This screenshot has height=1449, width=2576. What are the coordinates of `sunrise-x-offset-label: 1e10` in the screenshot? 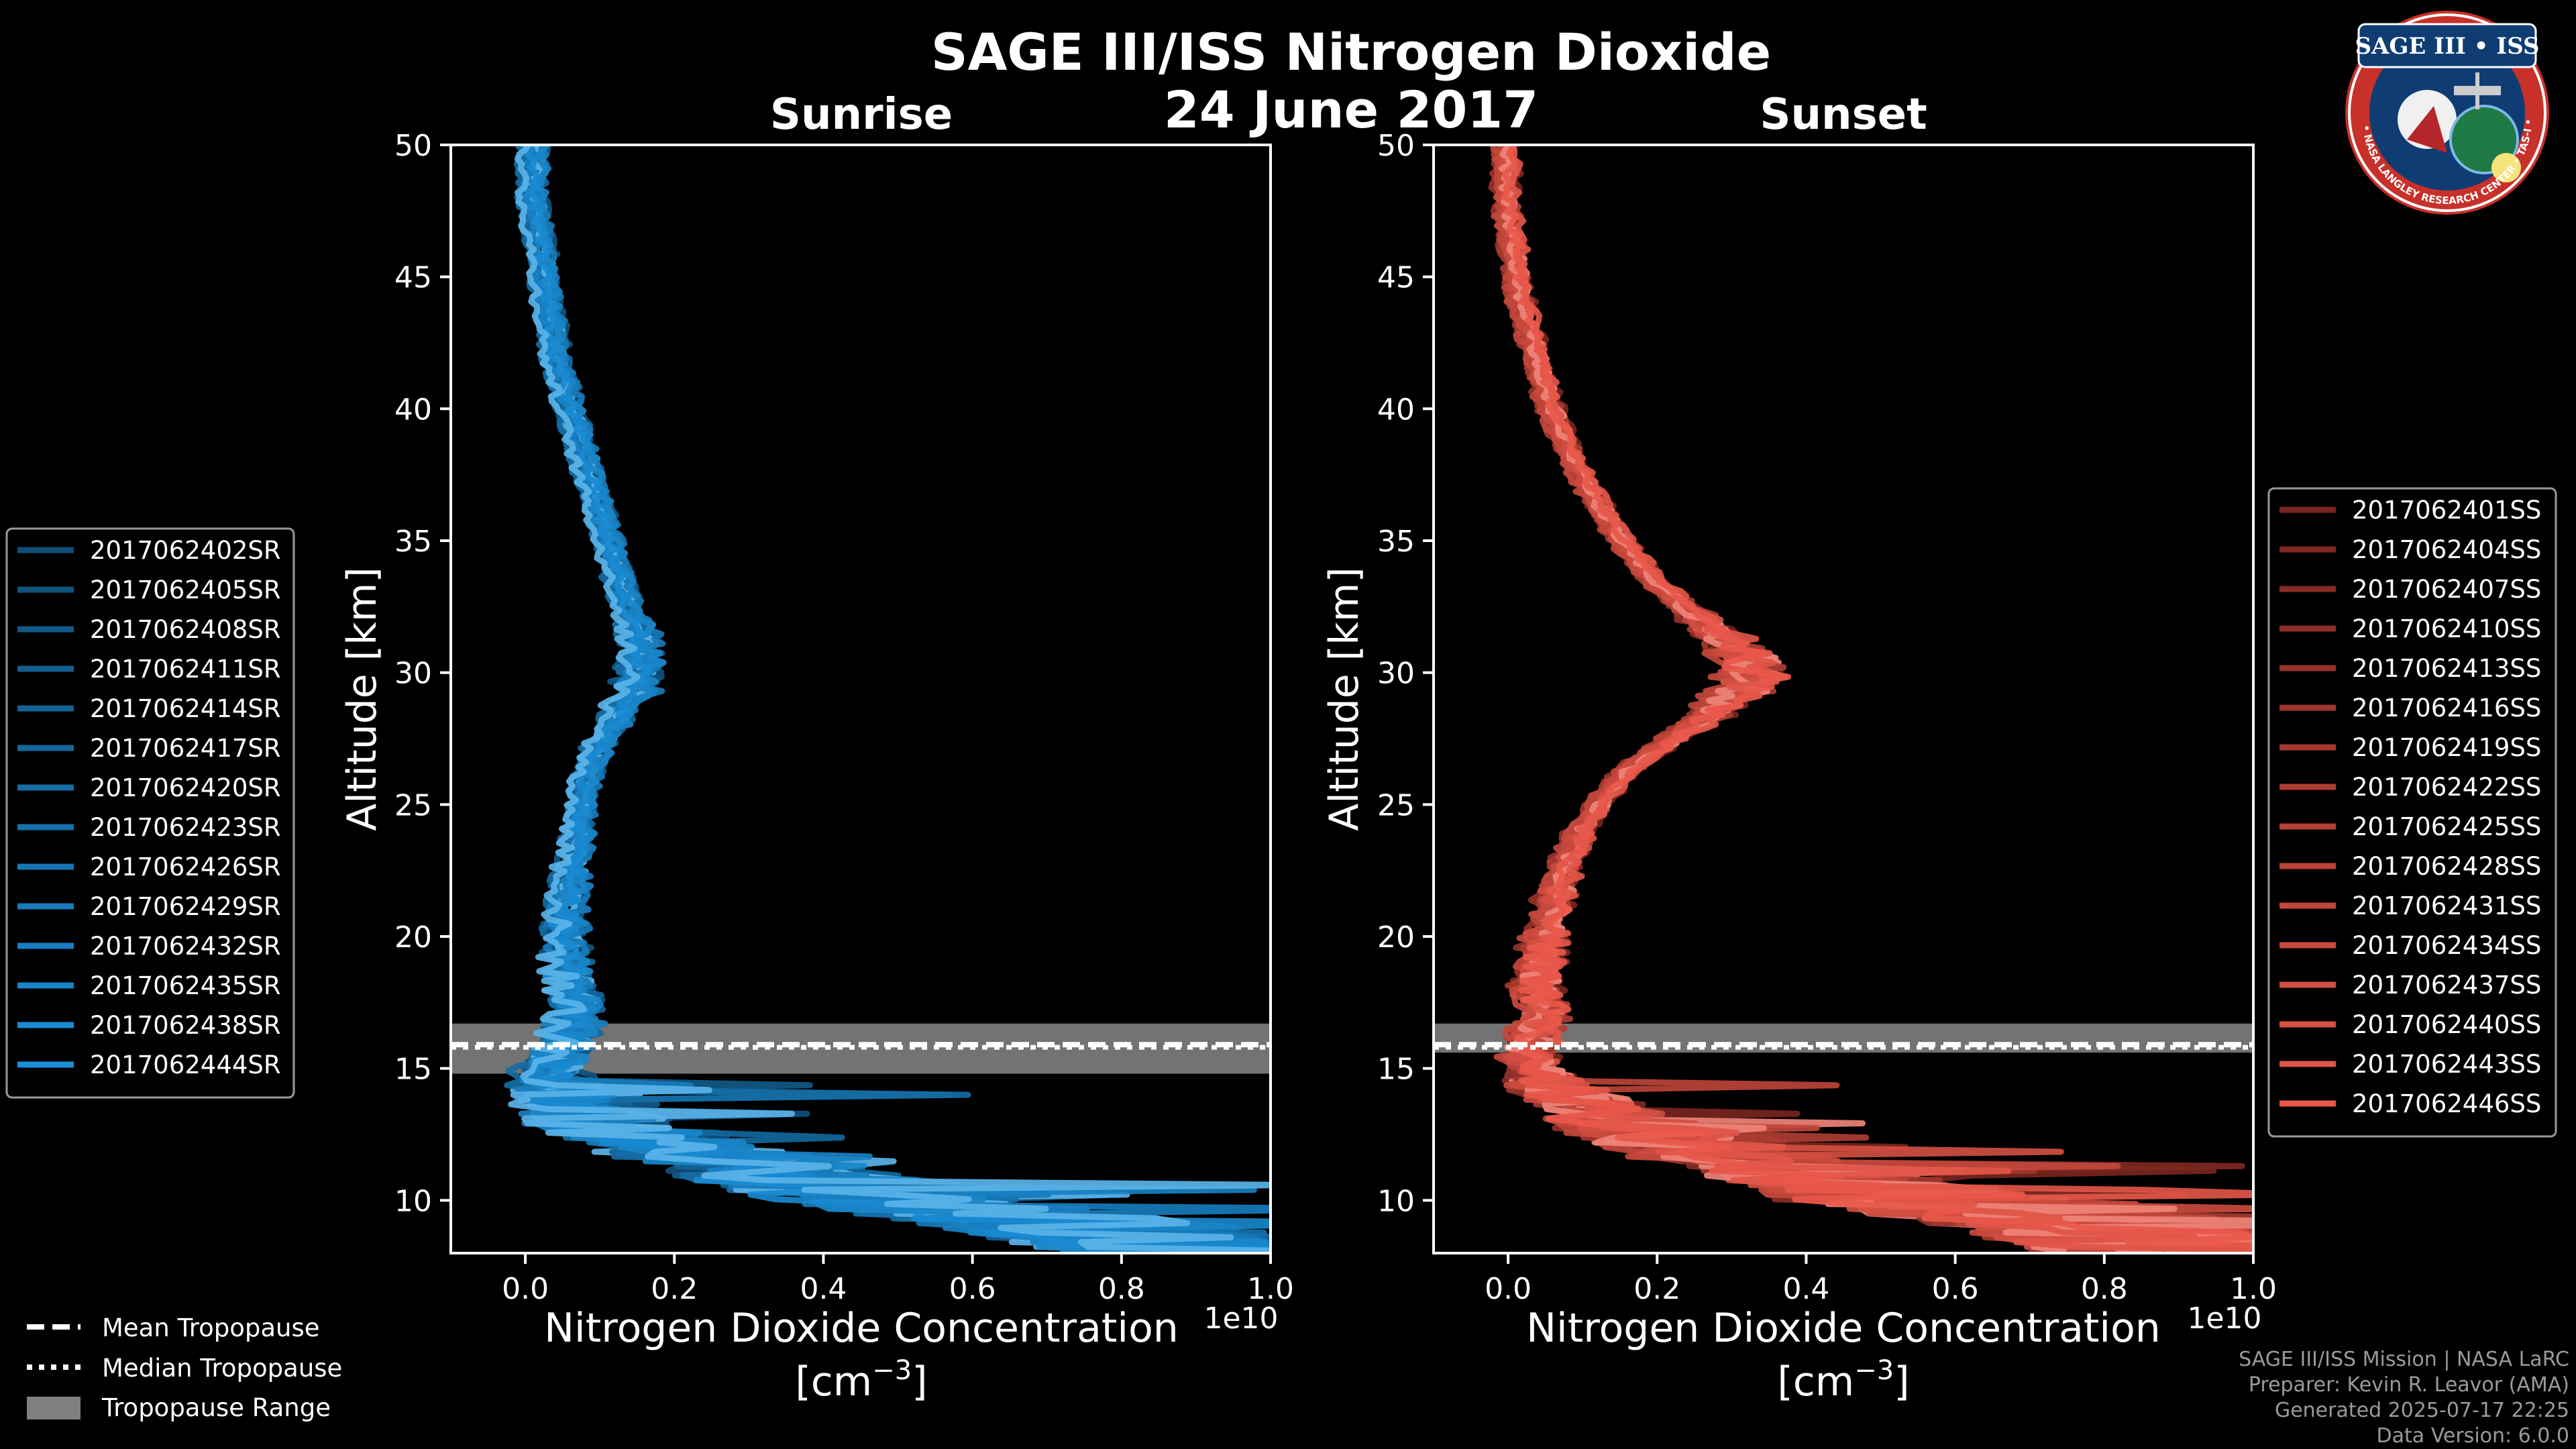 It's located at (1240, 1318).